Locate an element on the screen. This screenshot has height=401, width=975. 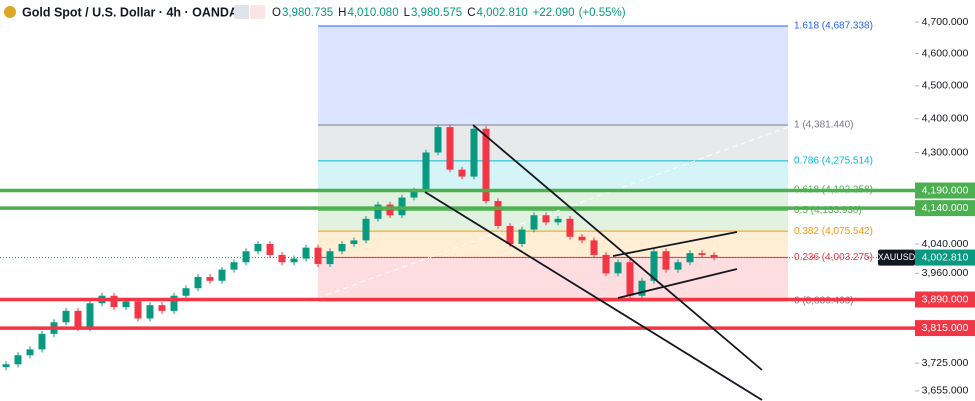
y-tick-label: 4,300.000 is located at coordinates (945, 152).